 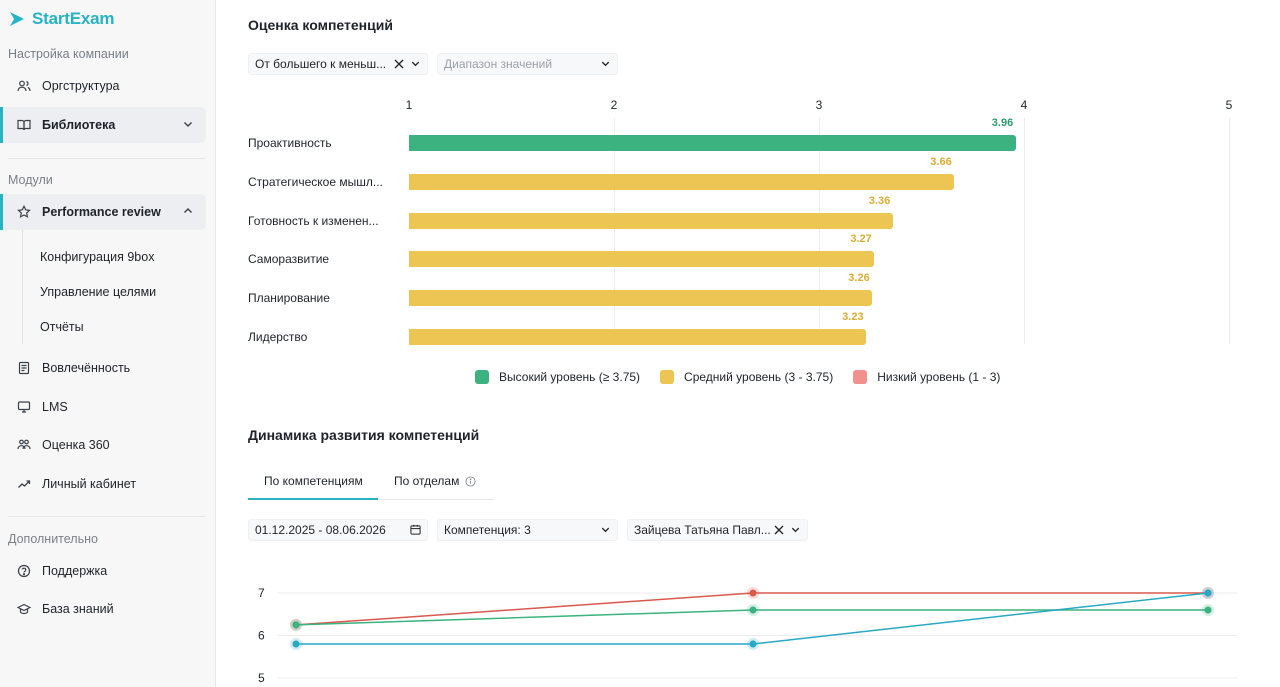 I want to click on sidebar-item-review360: Оценка 360, so click(x=103, y=445).